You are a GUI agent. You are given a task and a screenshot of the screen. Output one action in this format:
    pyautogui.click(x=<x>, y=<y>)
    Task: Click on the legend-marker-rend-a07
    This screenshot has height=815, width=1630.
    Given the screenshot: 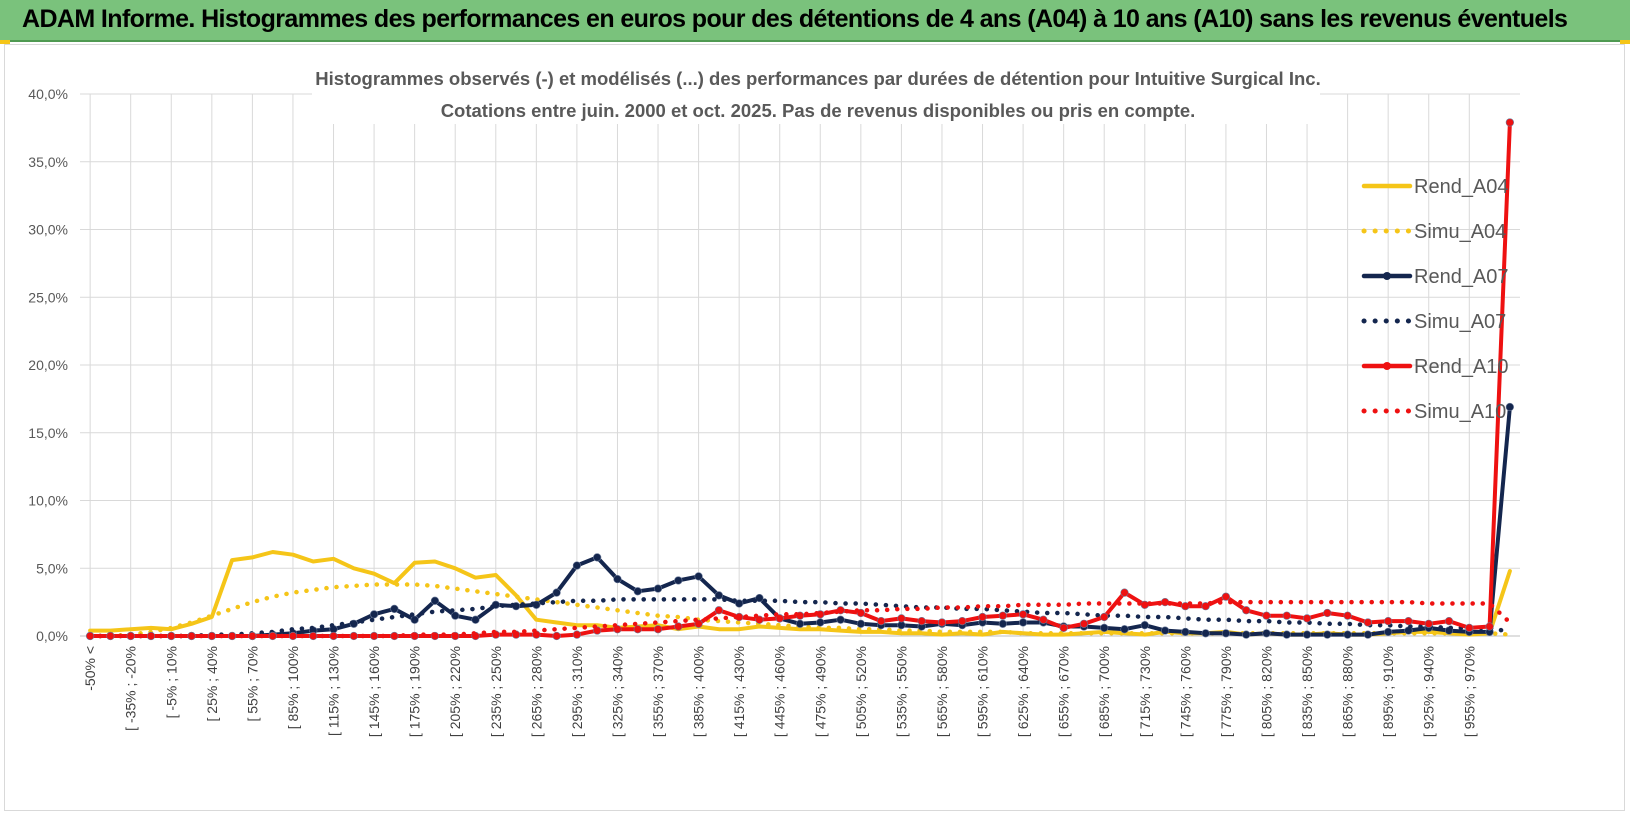 What is the action you would take?
    pyautogui.click(x=1387, y=276)
    